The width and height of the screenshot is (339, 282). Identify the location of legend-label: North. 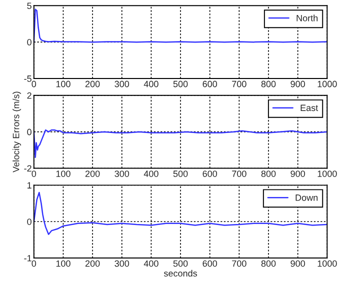
(307, 18).